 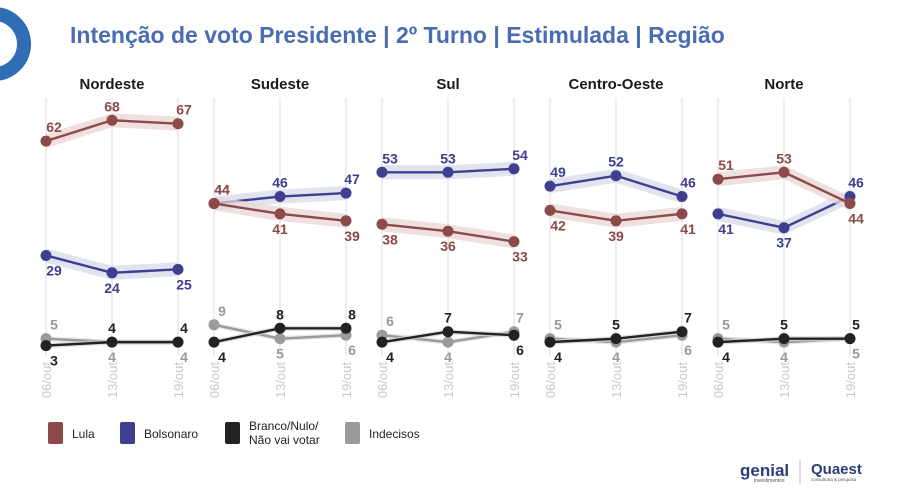 I want to click on legend-label: Indecisos, so click(x=394, y=434).